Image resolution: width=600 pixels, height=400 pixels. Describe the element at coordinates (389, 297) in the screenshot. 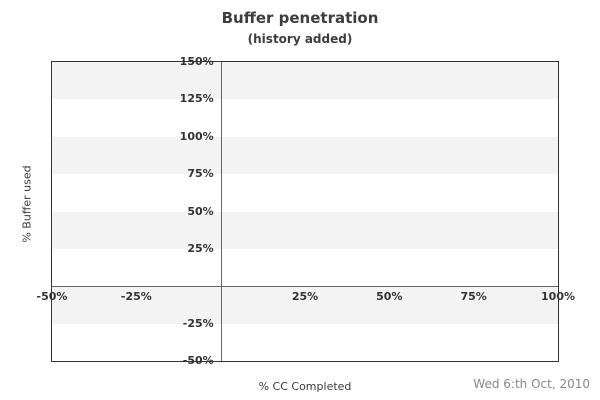

I see `x-tick-label: 50%` at that location.